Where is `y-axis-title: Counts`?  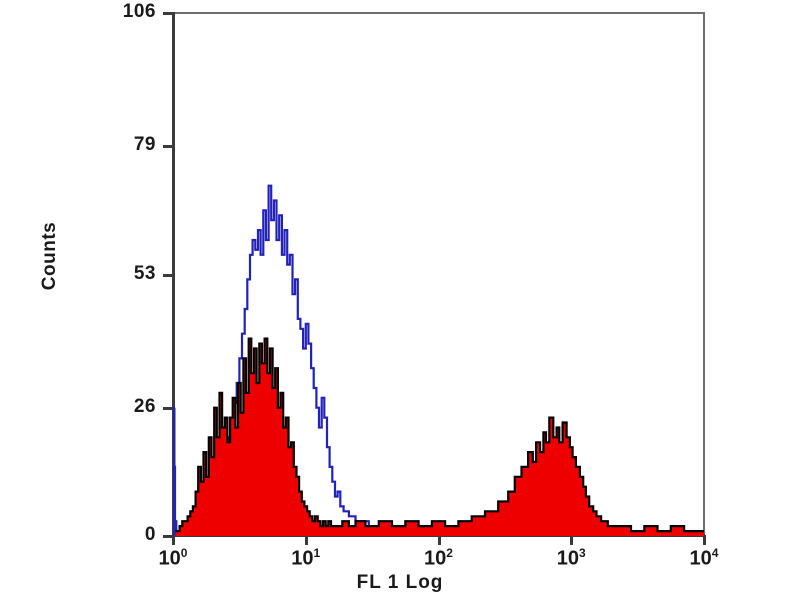 y-axis-title: Counts is located at coordinates (49, 256).